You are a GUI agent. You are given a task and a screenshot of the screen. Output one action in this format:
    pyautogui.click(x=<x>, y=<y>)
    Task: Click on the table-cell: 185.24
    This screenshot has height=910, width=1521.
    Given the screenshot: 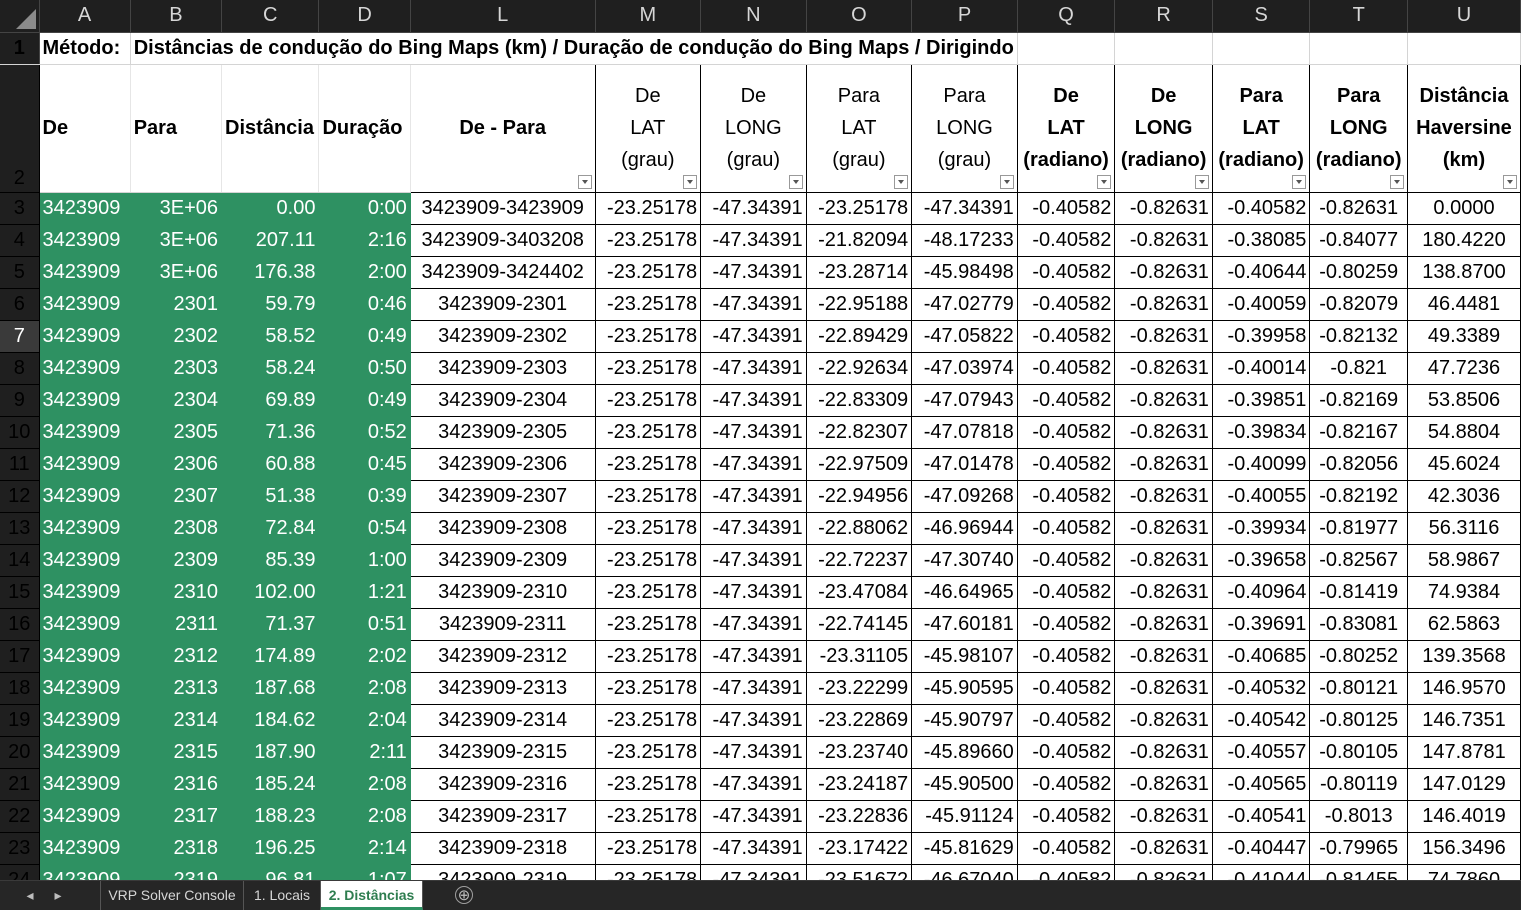 What is the action you would take?
    pyautogui.click(x=270, y=784)
    